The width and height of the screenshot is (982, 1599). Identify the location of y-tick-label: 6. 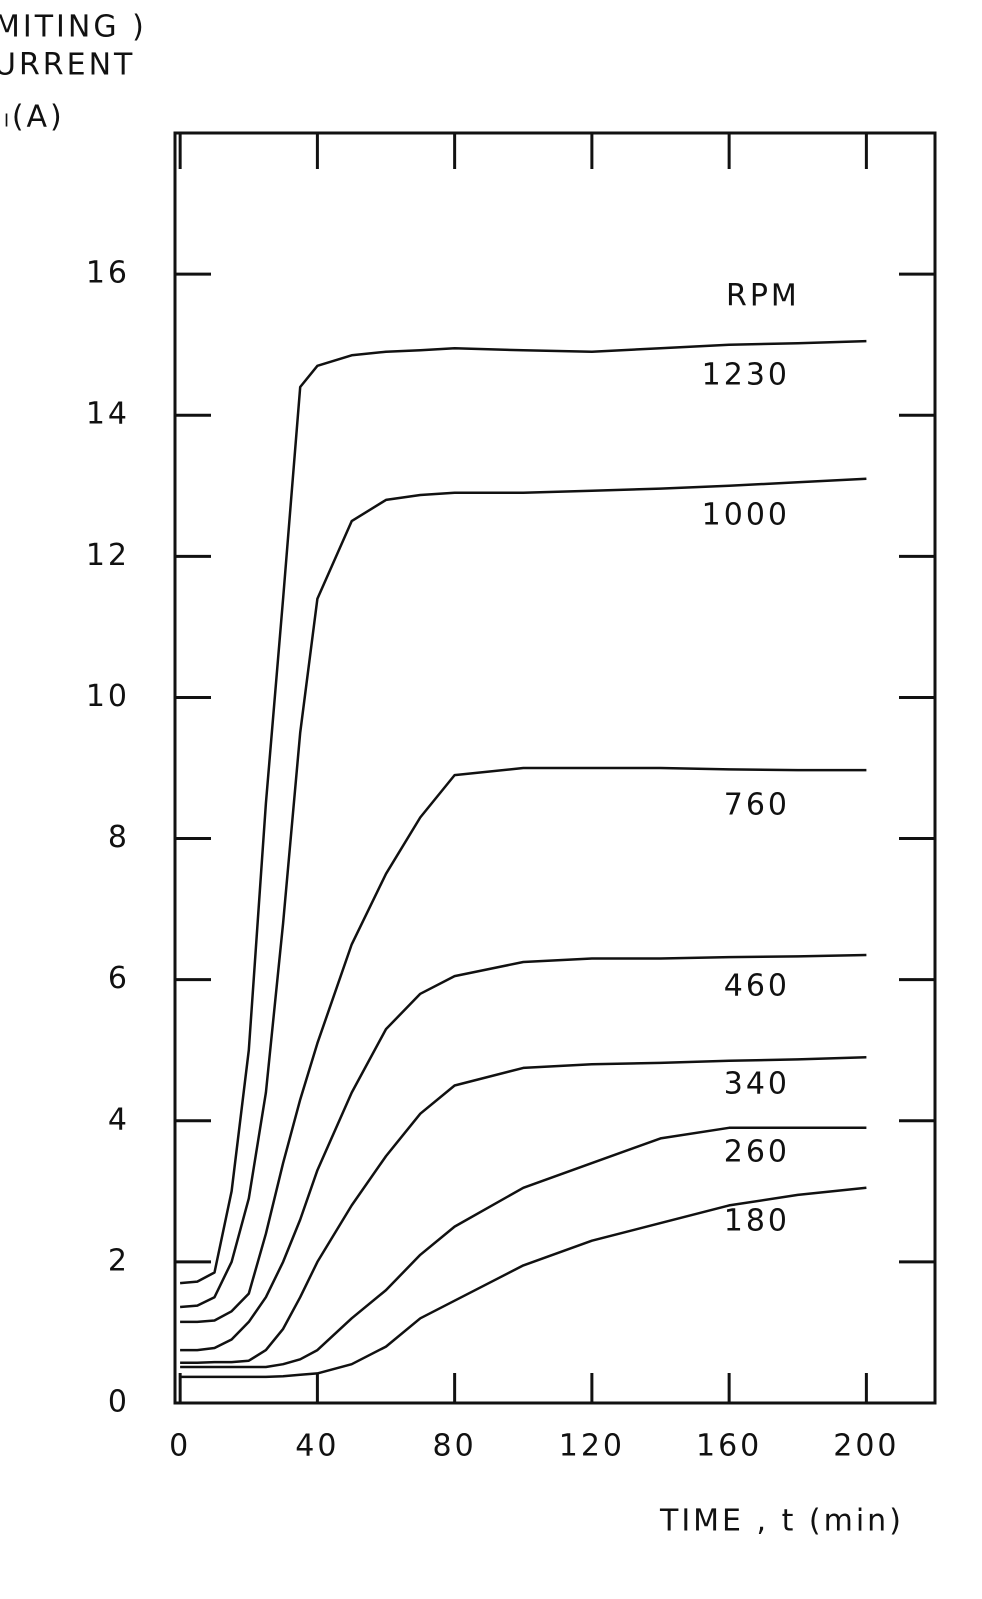
(119, 978).